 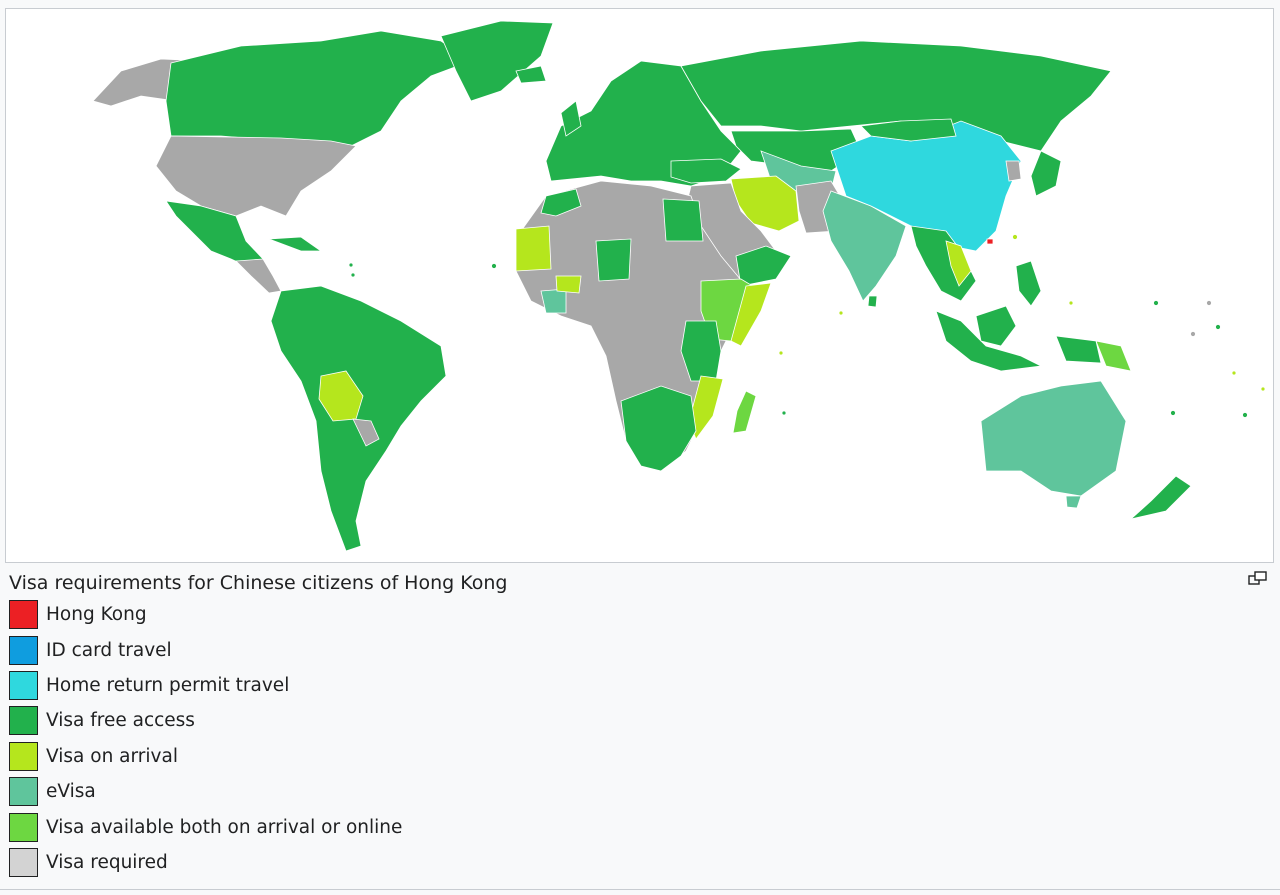 I want to click on region-usa, so click(x=256, y=176).